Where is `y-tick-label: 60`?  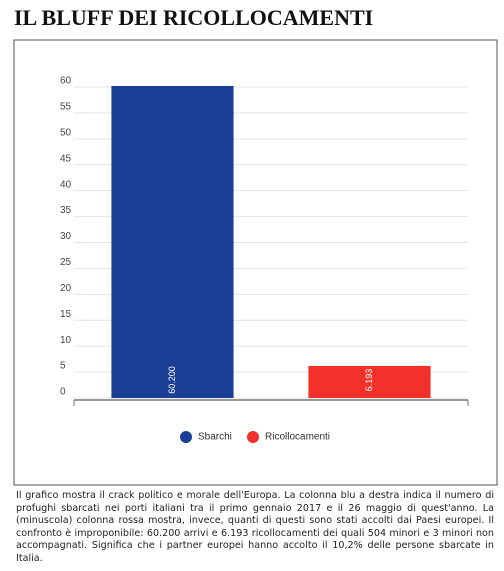 y-tick-label: 60 is located at coordinates (66, 81).